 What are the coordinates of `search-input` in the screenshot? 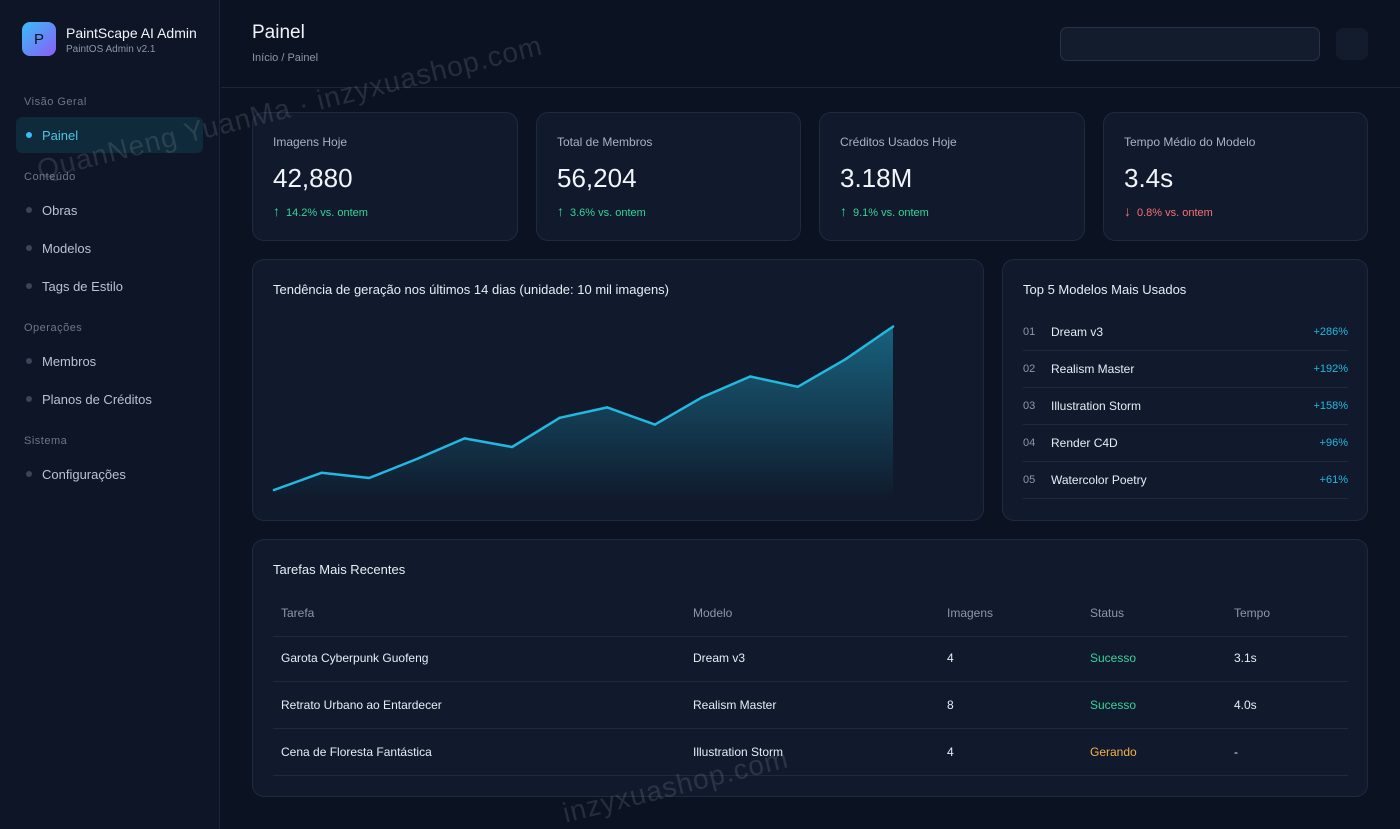 It's located at (1190, 44).